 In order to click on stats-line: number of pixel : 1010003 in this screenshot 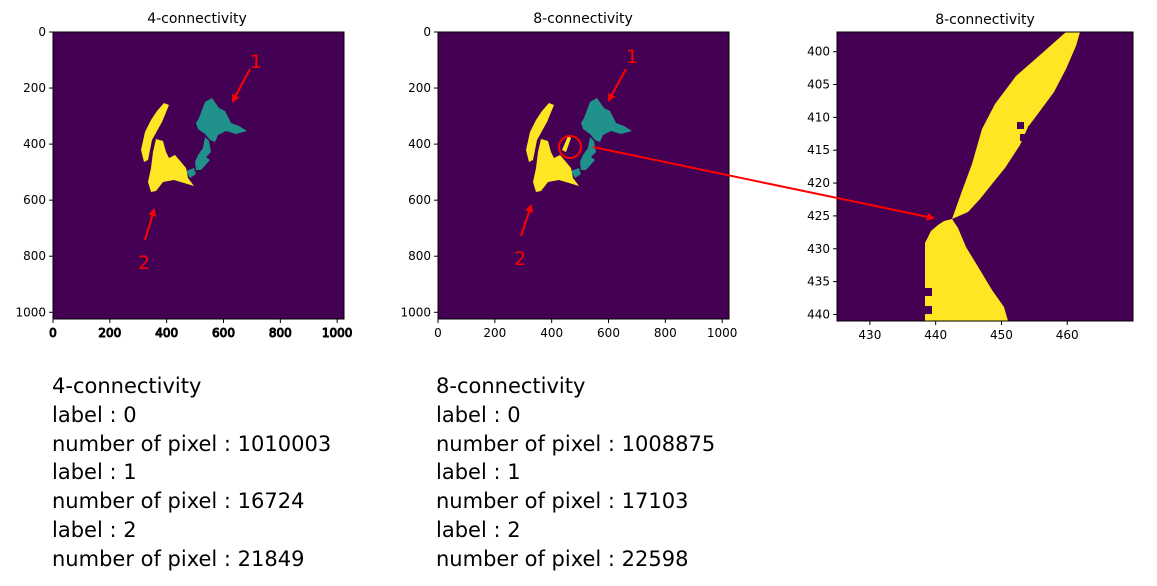, I will do `click(192, 443)`.